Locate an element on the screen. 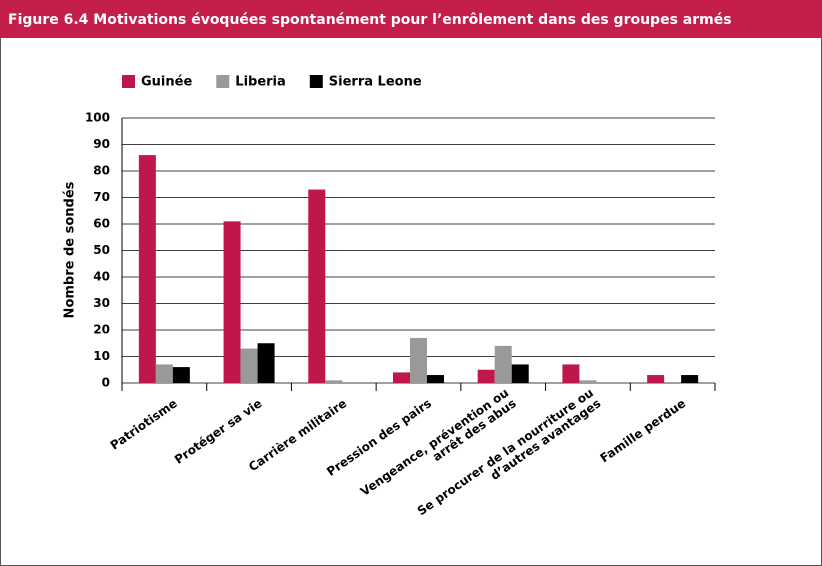 The image size is (822, 566). y-tick-label: 70 is located at coordinates (101, 197).